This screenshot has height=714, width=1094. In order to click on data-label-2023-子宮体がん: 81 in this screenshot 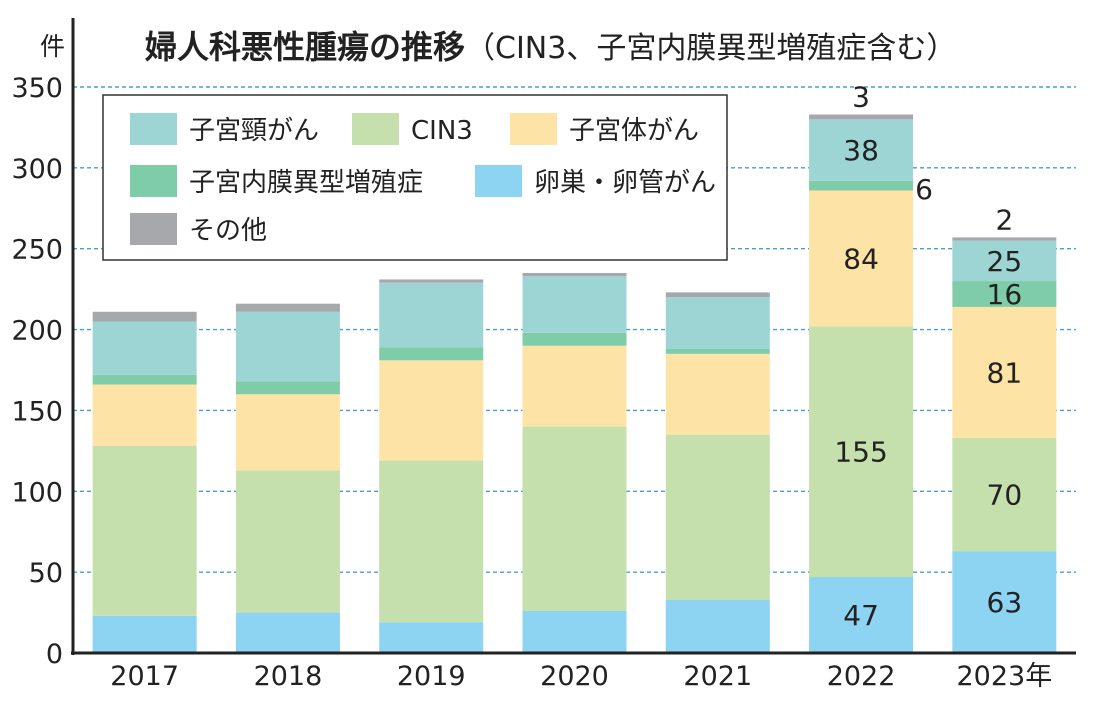, I will do `click(1005, 372)`.